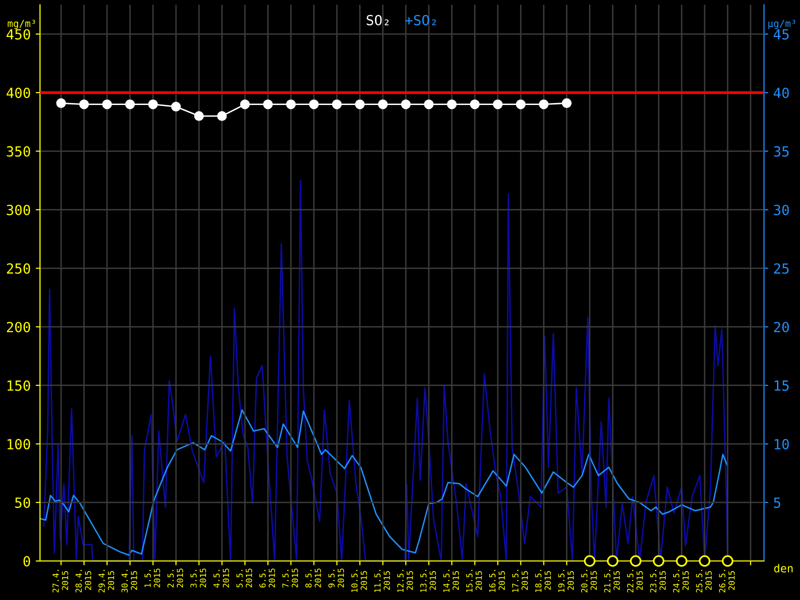 This screenshot has width=800, height=600. What do you see at coordinates (520, 581) in the screenshot?
I see `x-tick-label: 17.5. 2015` at bounding box center [520, 581].